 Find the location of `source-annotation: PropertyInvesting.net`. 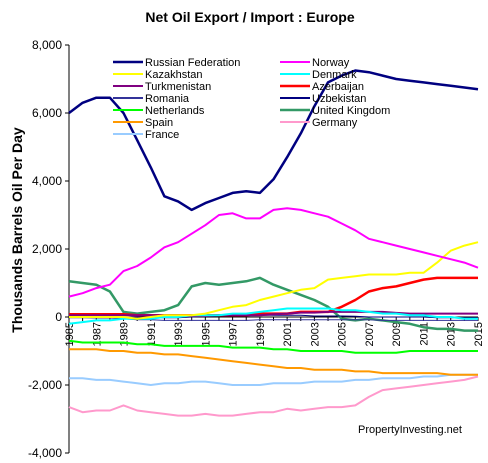

source-annotation: PropertyInvesting.net is located at coordinates (410, 430).